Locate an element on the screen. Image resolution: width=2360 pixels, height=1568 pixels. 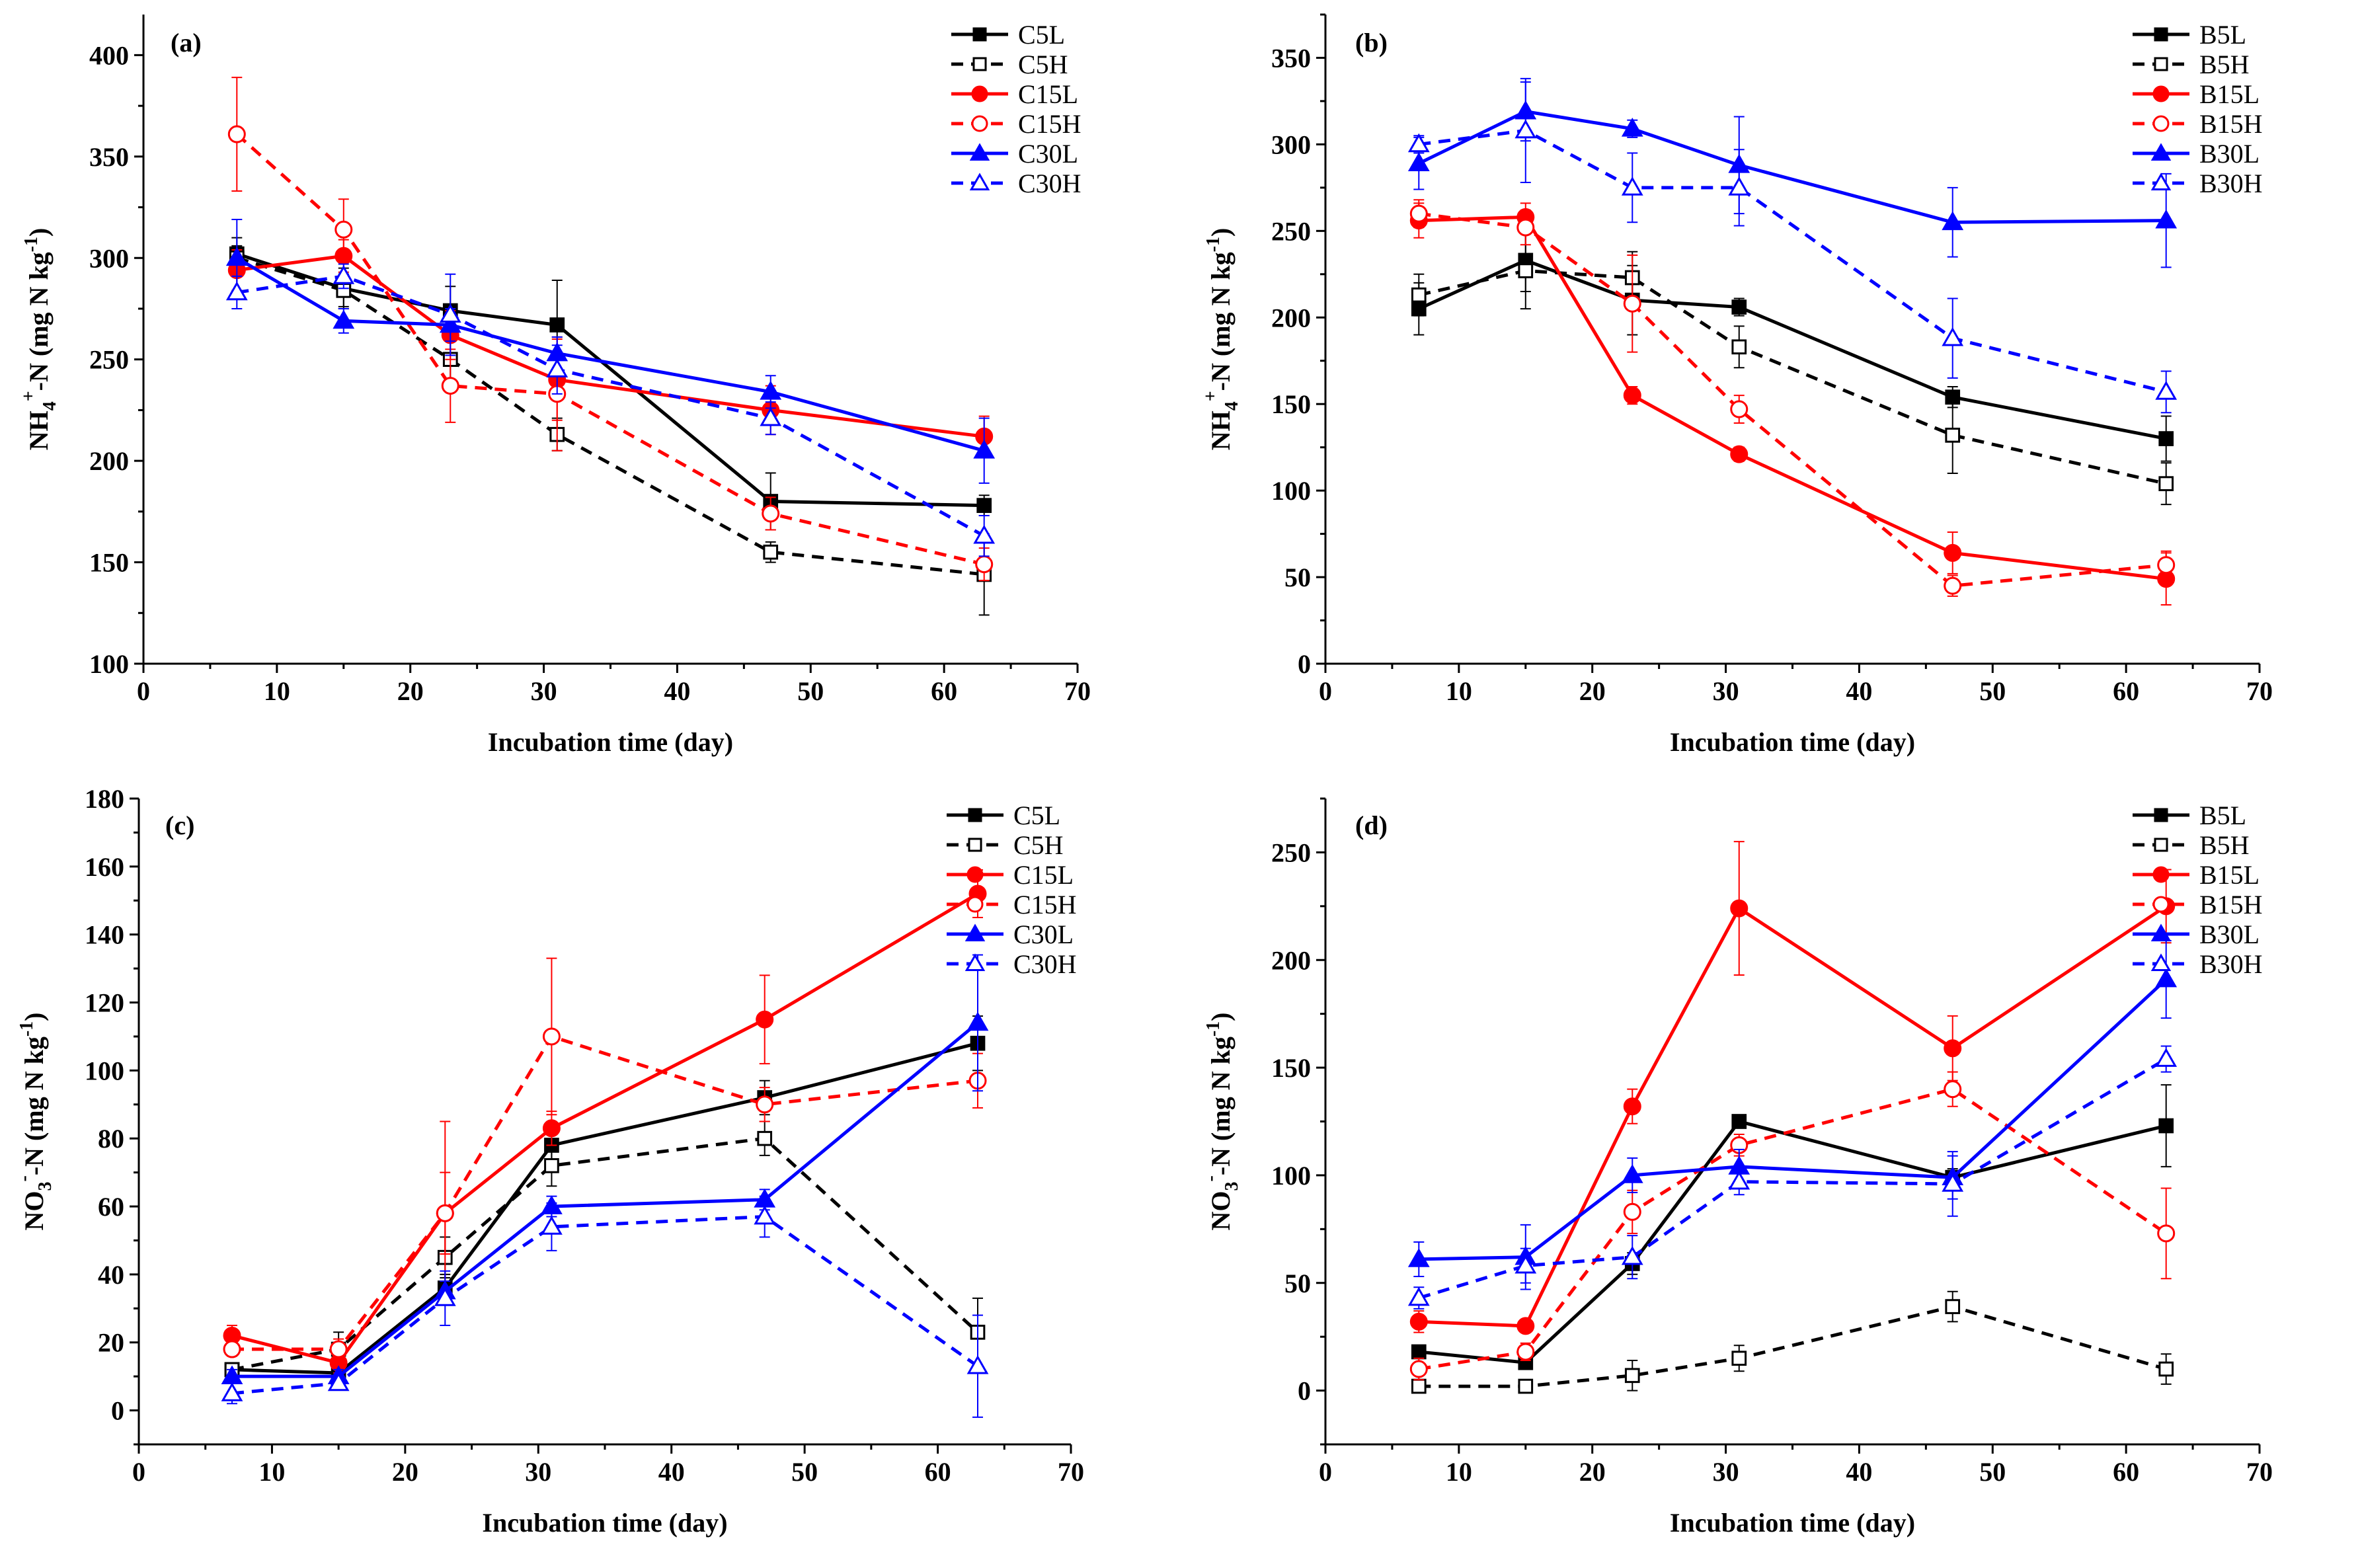
legend-marker-b15l is located at coordinates (2161, 874).